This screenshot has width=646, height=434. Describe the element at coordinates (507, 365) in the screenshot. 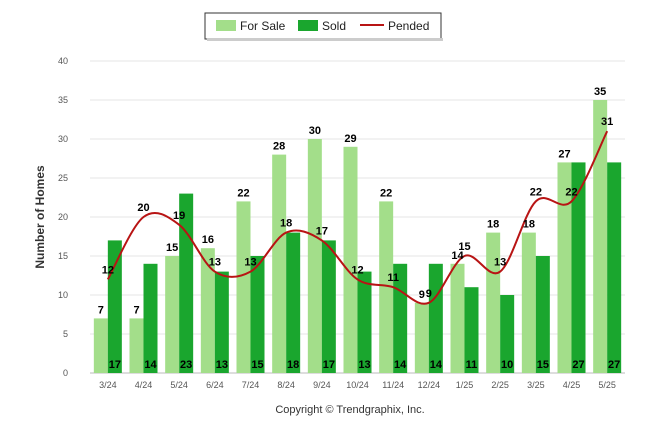

I see `data-label-sold: 10` at that location.